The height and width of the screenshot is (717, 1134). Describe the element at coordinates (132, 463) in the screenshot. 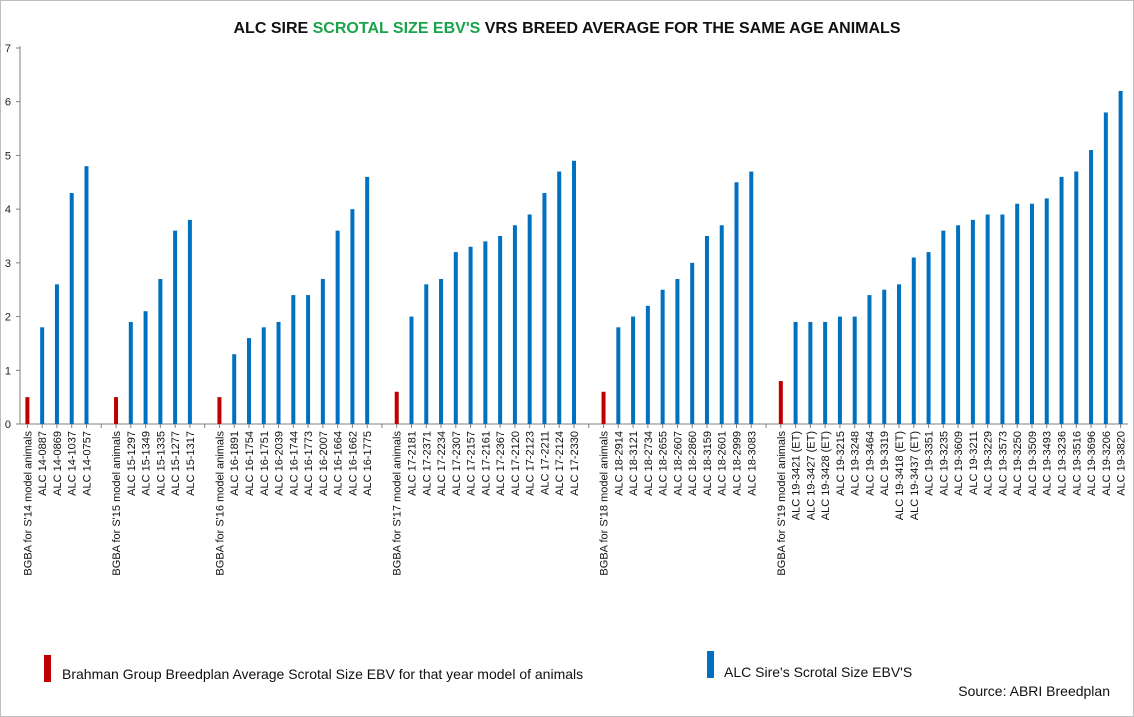

I see `x-tick-label: ALC 15-1297` at that location.